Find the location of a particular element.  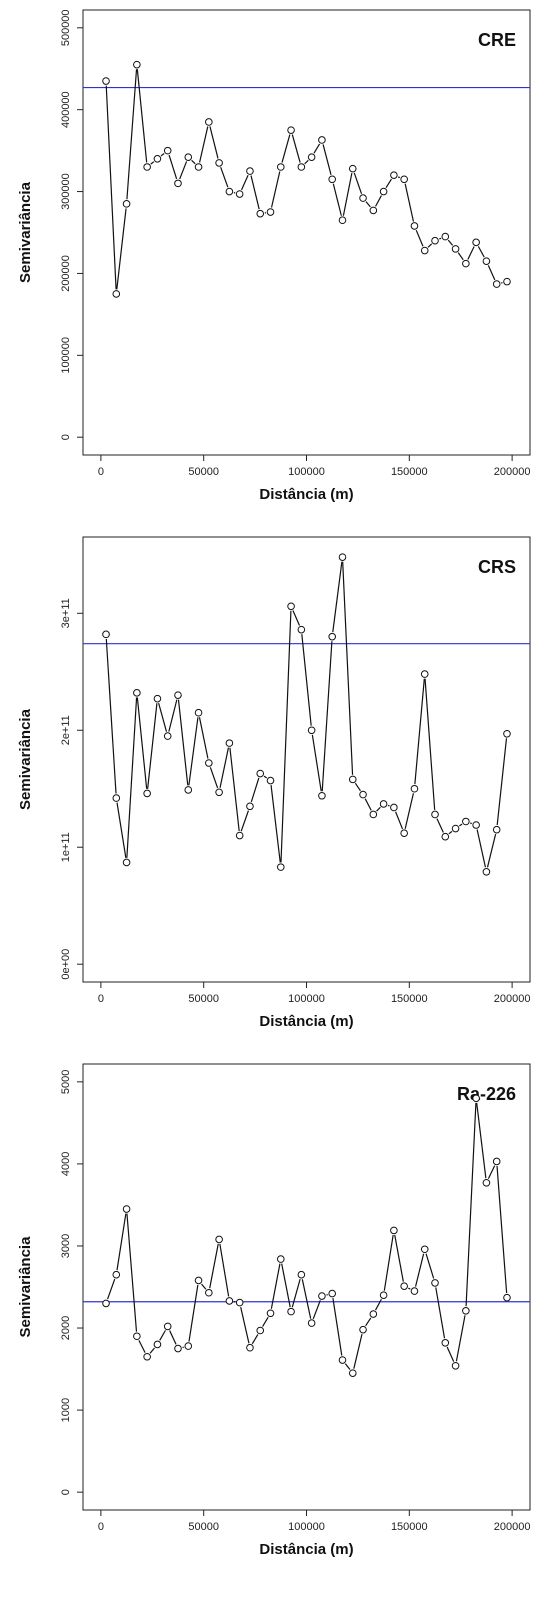

x-tick-label: 0 is located at coordinates (101, 999).